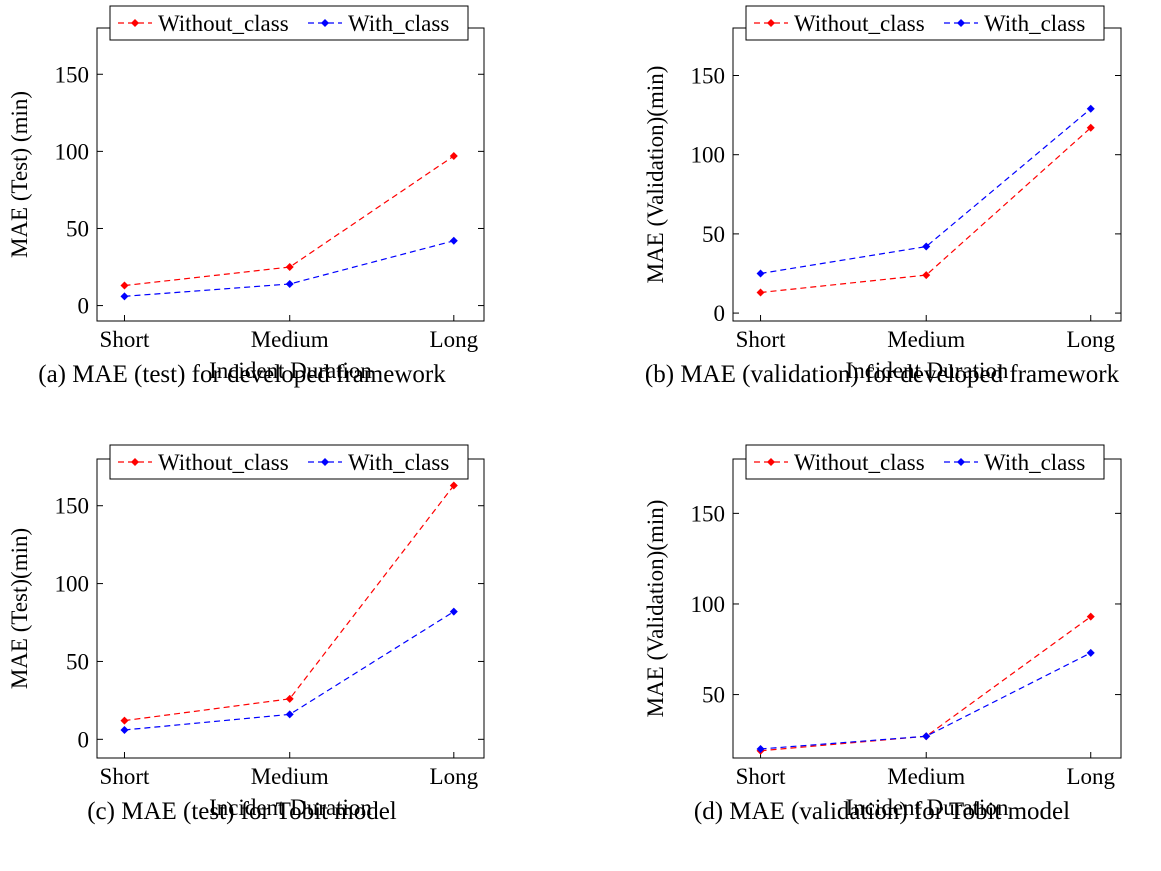  What do you see at coordinates (19, 608) in the screenshot?
I see `y-axis-label: MAE (Test)(min)` at bounding box center [19, 608].